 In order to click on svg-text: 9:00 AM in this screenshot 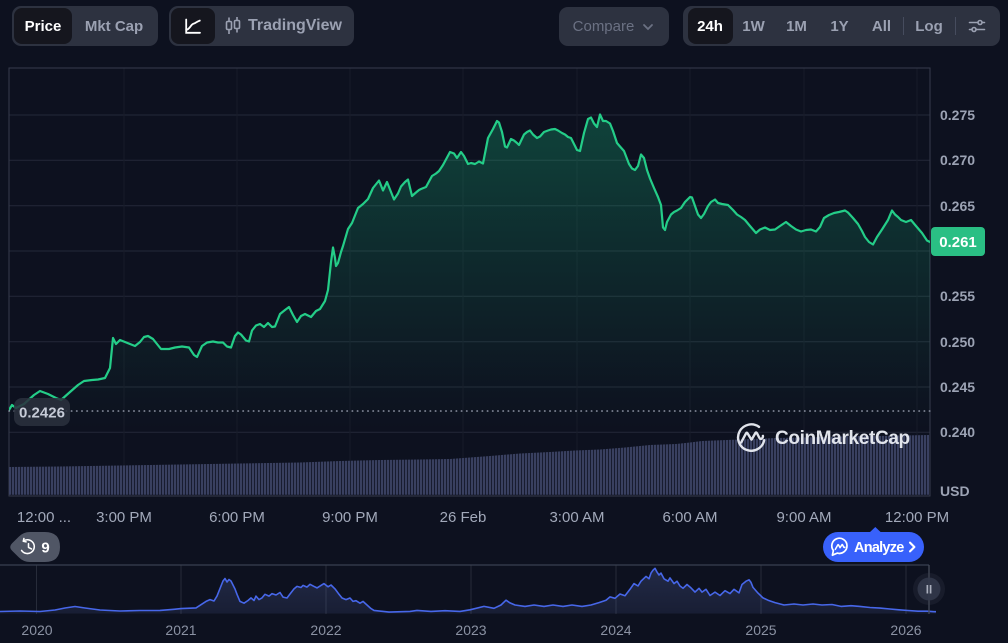, I will do `click(803, 517)`.